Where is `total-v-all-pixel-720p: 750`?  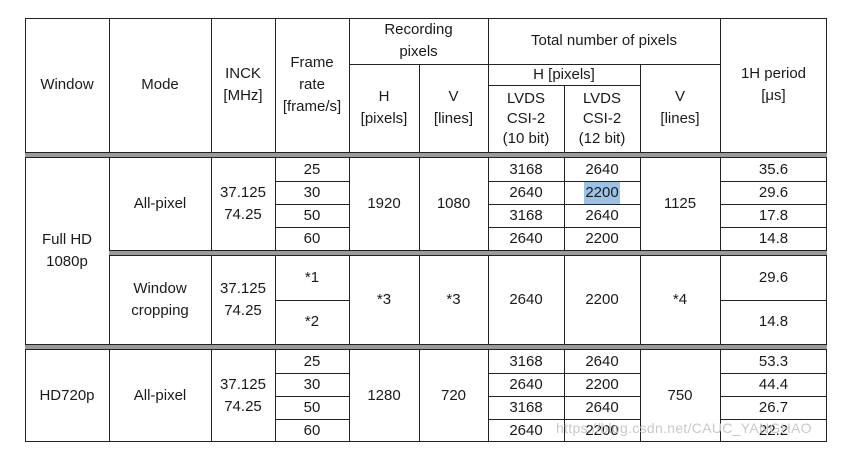
total-v-all-pixel-720p: 750 is located at coordinates (680, 395).